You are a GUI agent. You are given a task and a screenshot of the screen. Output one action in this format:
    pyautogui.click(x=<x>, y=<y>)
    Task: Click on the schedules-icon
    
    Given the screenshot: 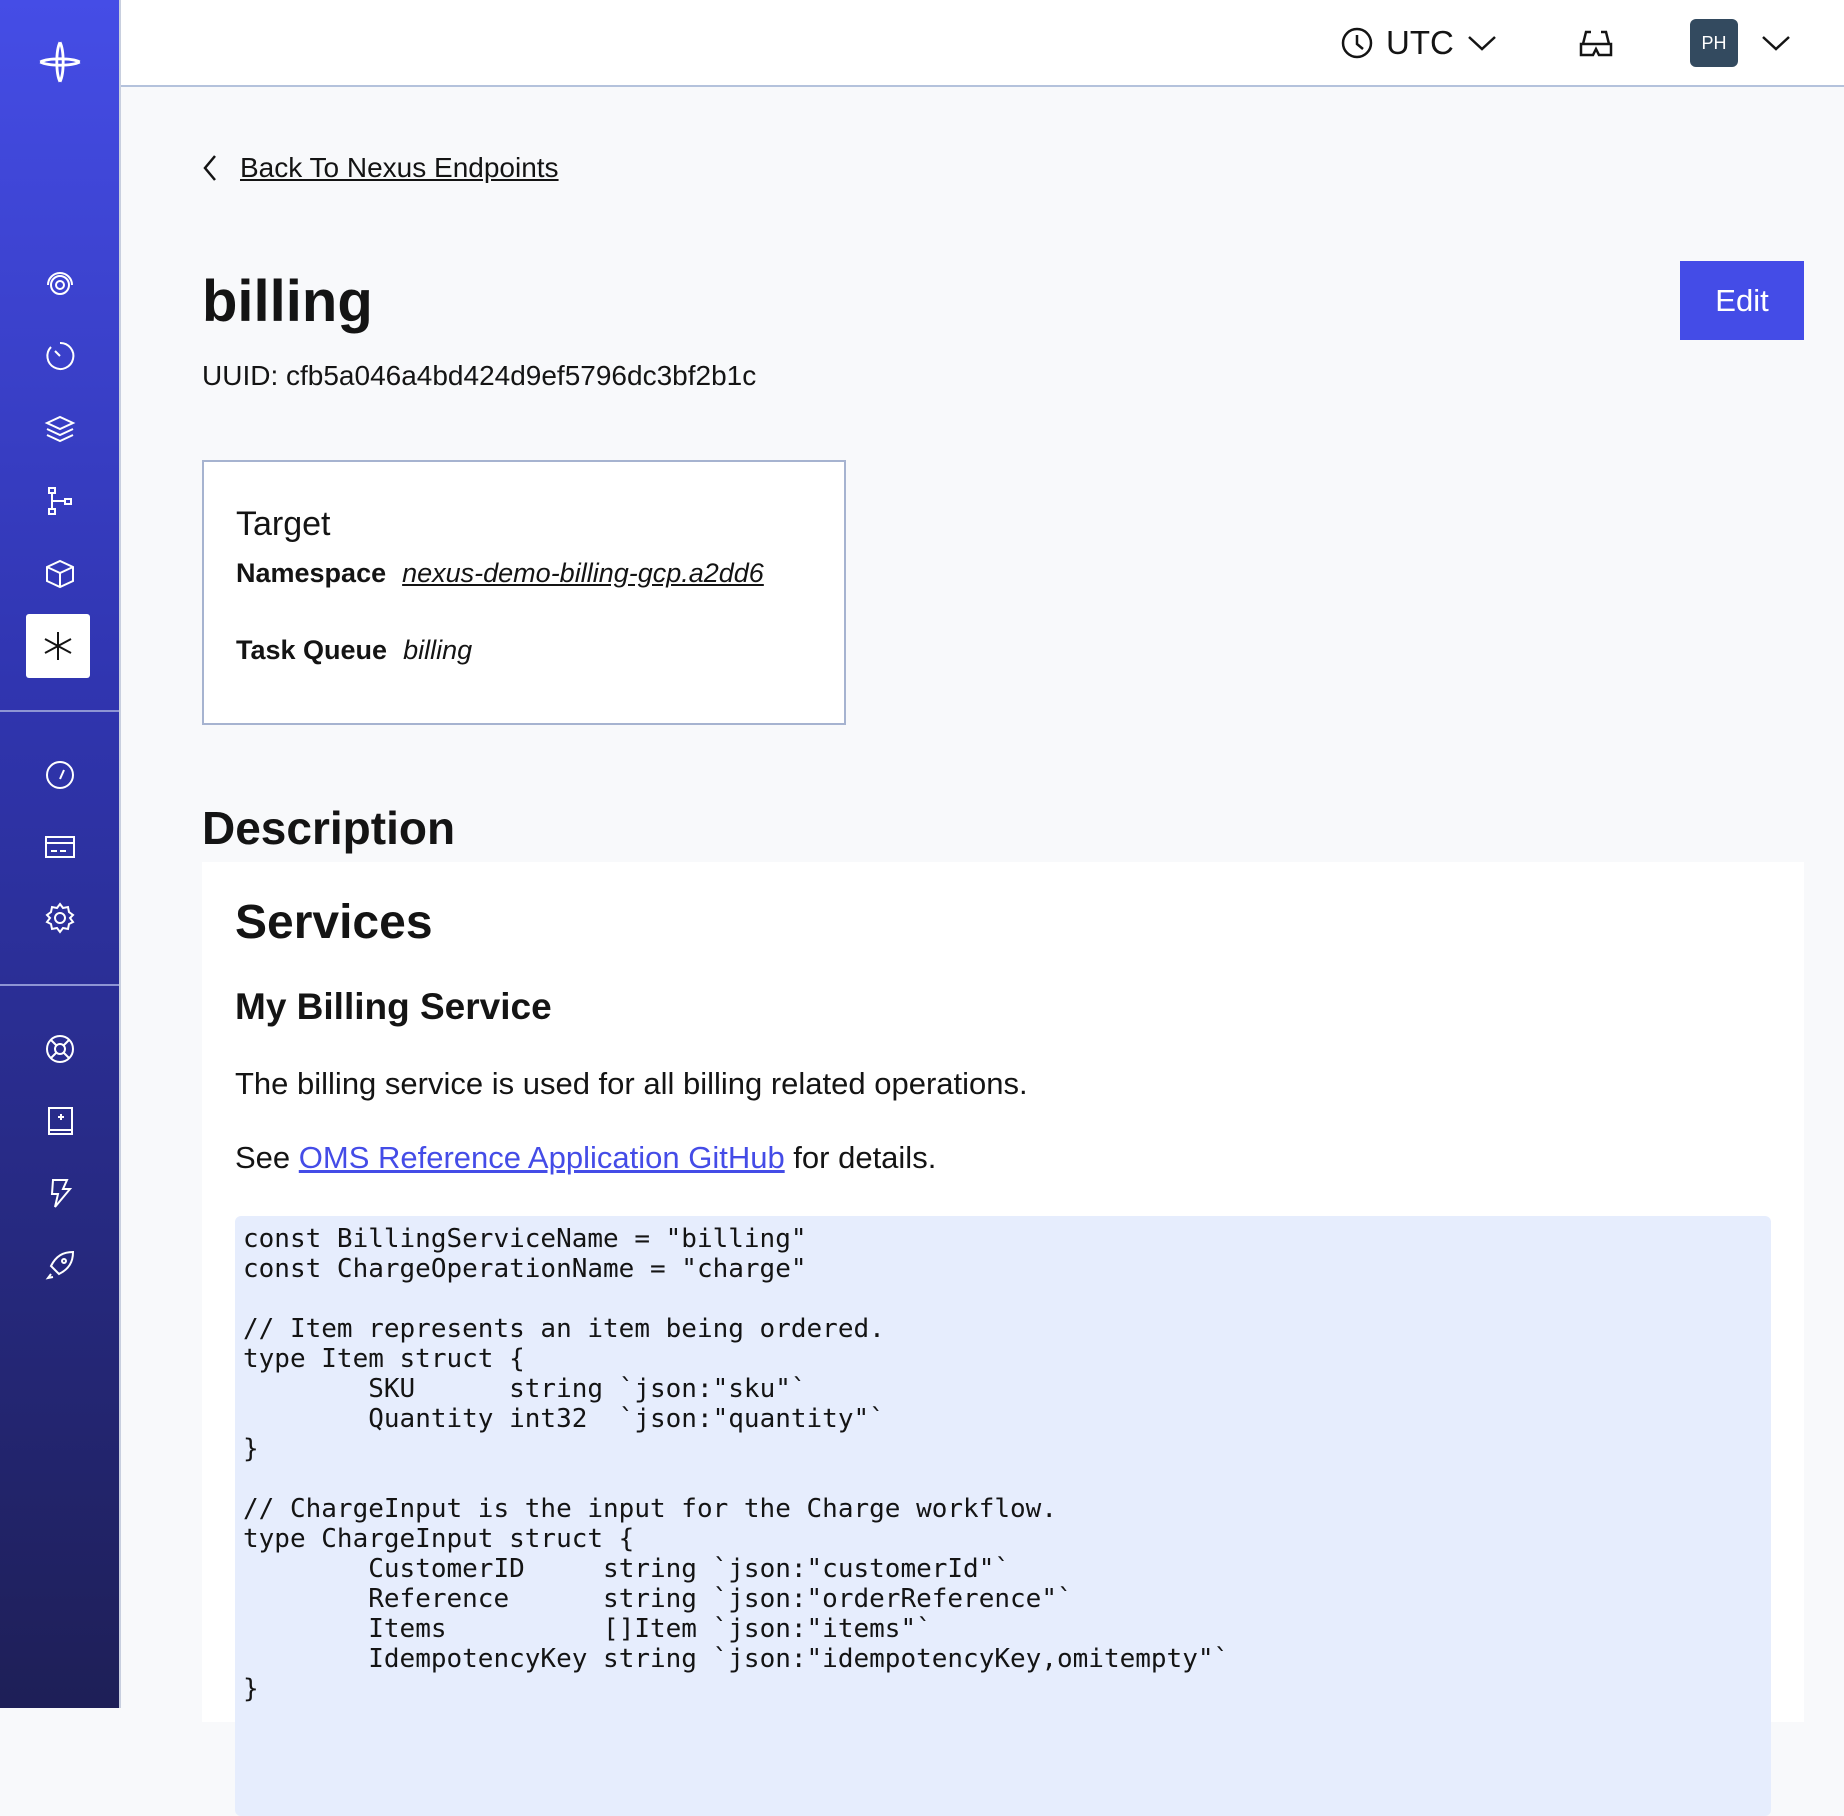 What is the action you would take?
    pyautogui.click(x=59, y=356)
    